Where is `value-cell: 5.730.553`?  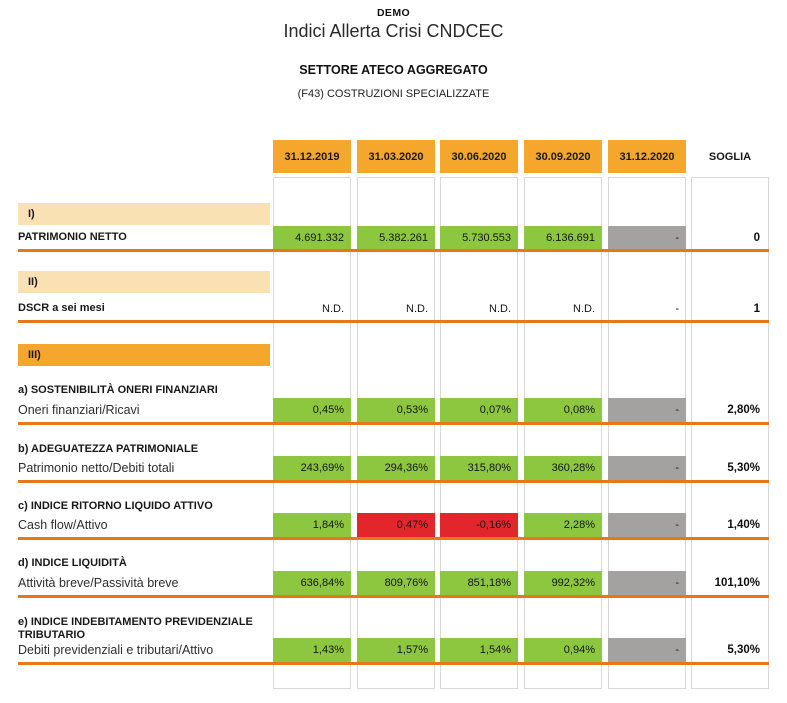
value-cell: 5.730.553 is located at coordinates (479, 237).